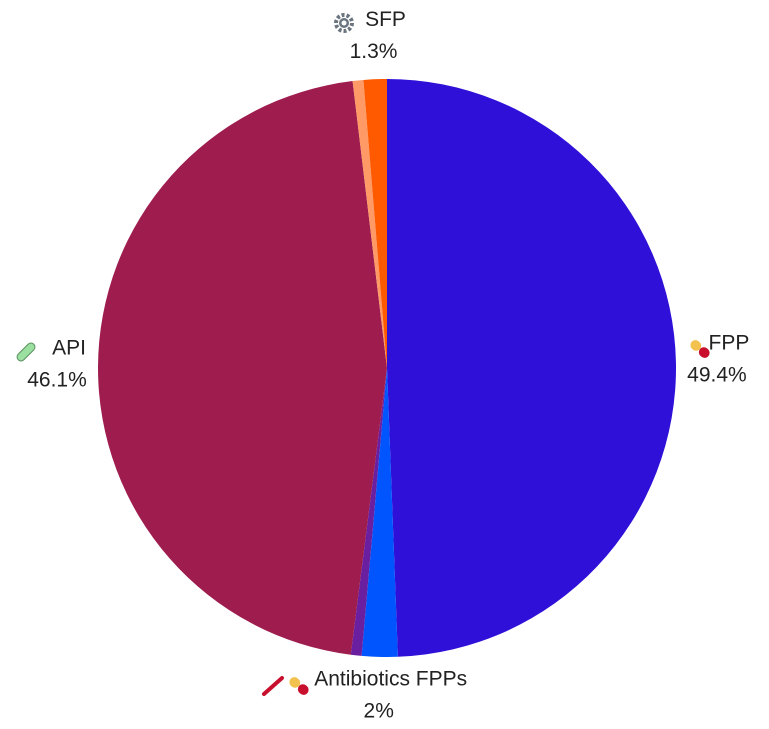  I want to click on slice-value-label: 49.4%, so click(717, 374).